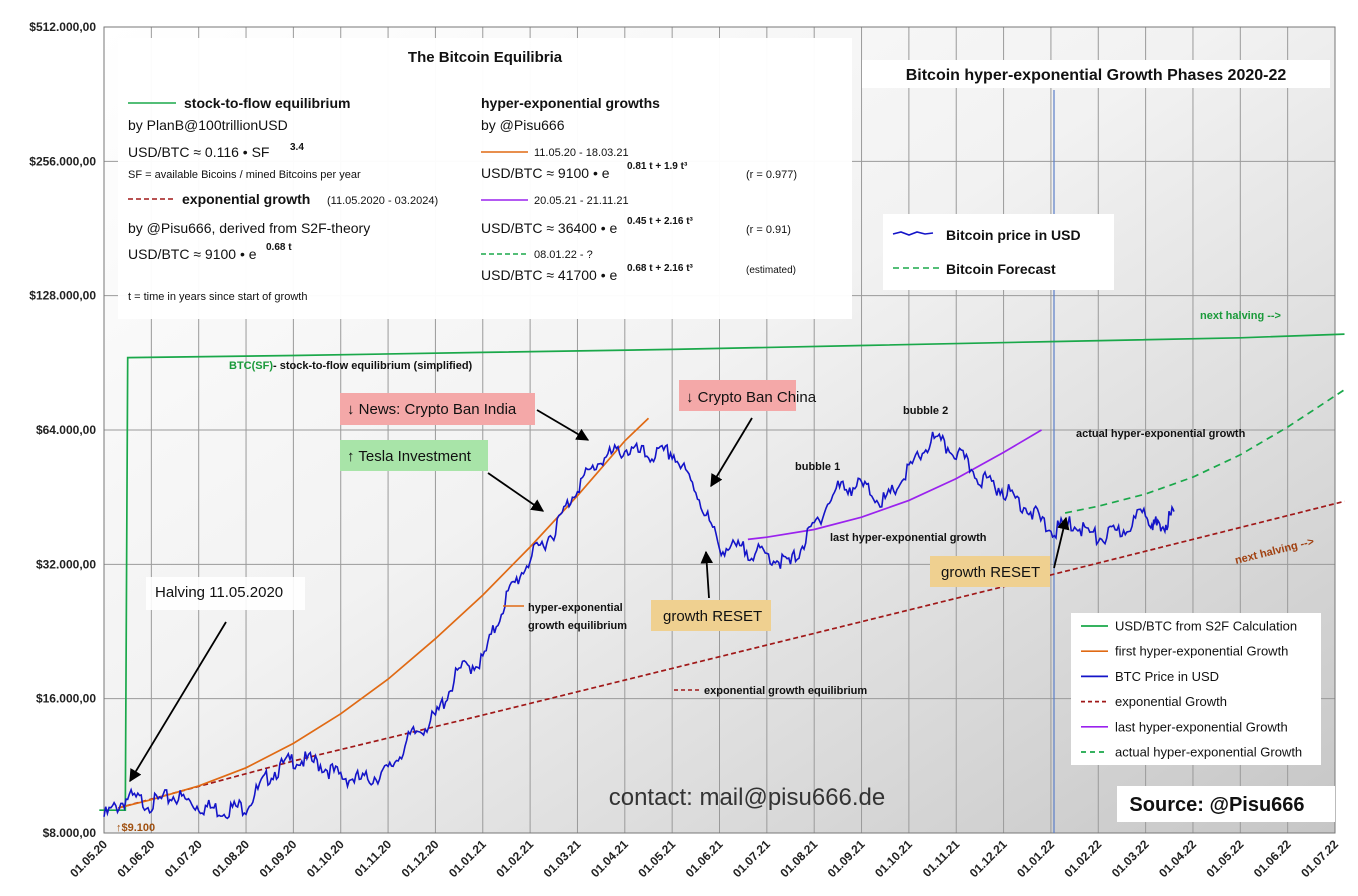  I want to click on x-tick-label: 01.03.21, so click(562, 858).